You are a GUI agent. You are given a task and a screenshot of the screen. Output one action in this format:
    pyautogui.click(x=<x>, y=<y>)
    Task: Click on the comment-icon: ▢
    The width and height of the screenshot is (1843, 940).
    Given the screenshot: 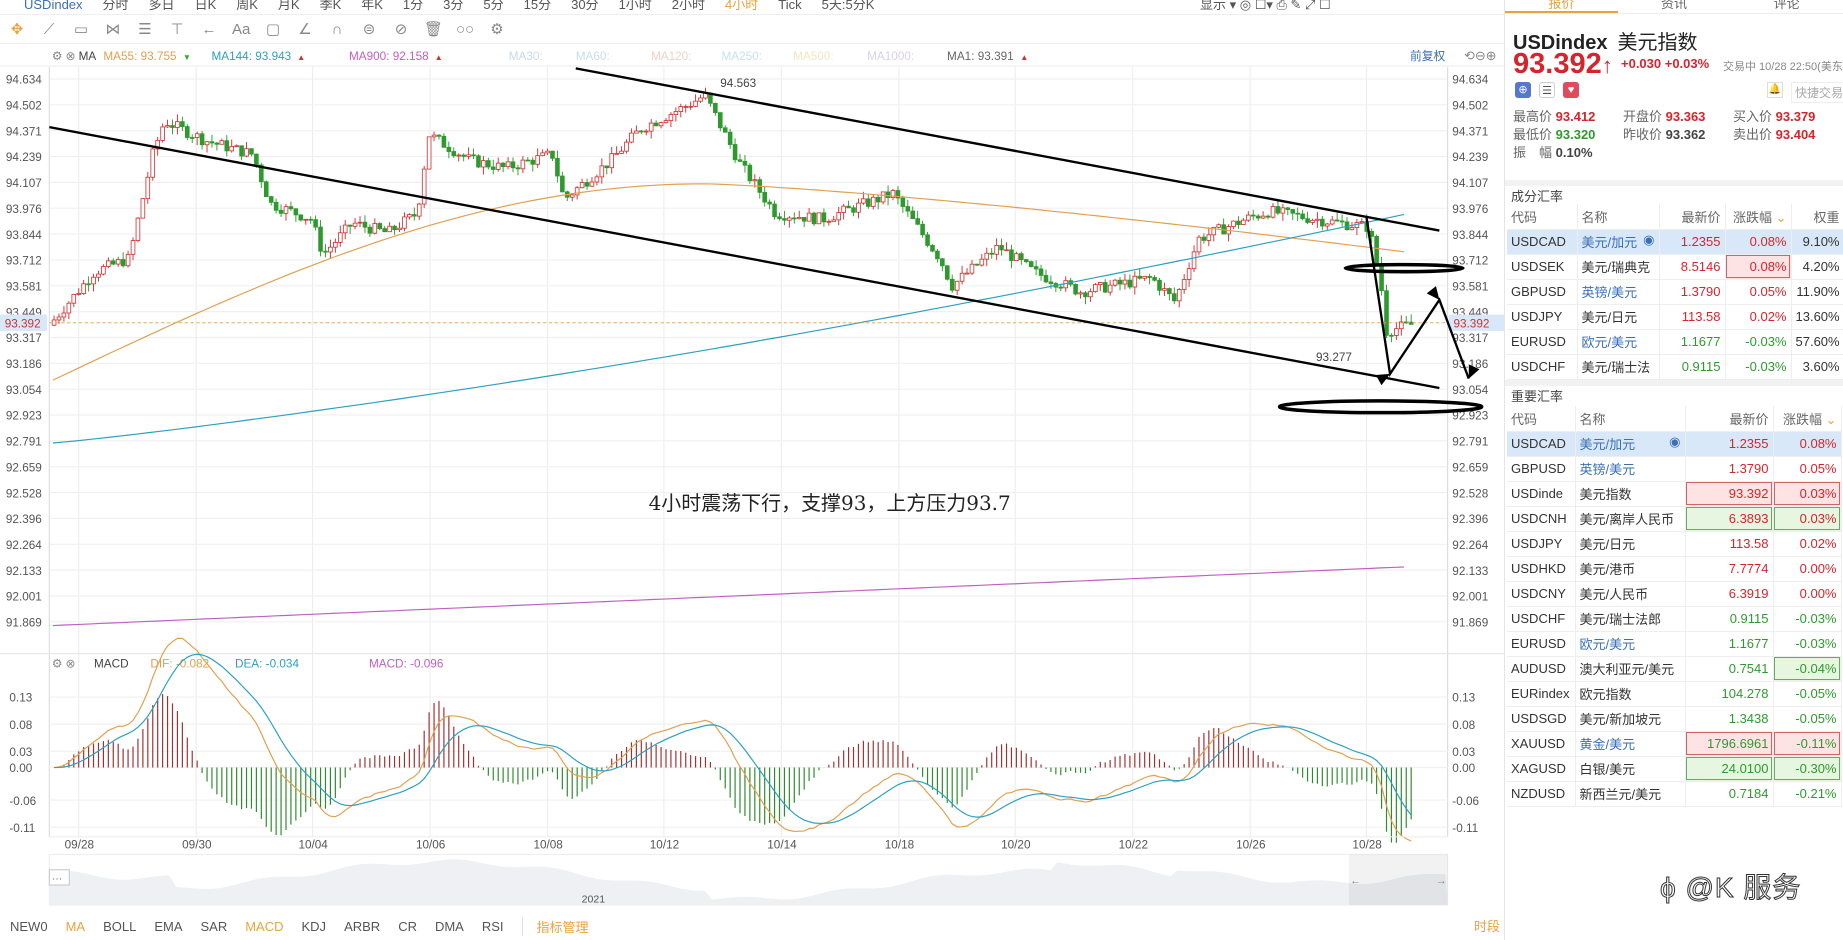 What is the action you would take?
    pyautogui.click(x=273, y=29)
    